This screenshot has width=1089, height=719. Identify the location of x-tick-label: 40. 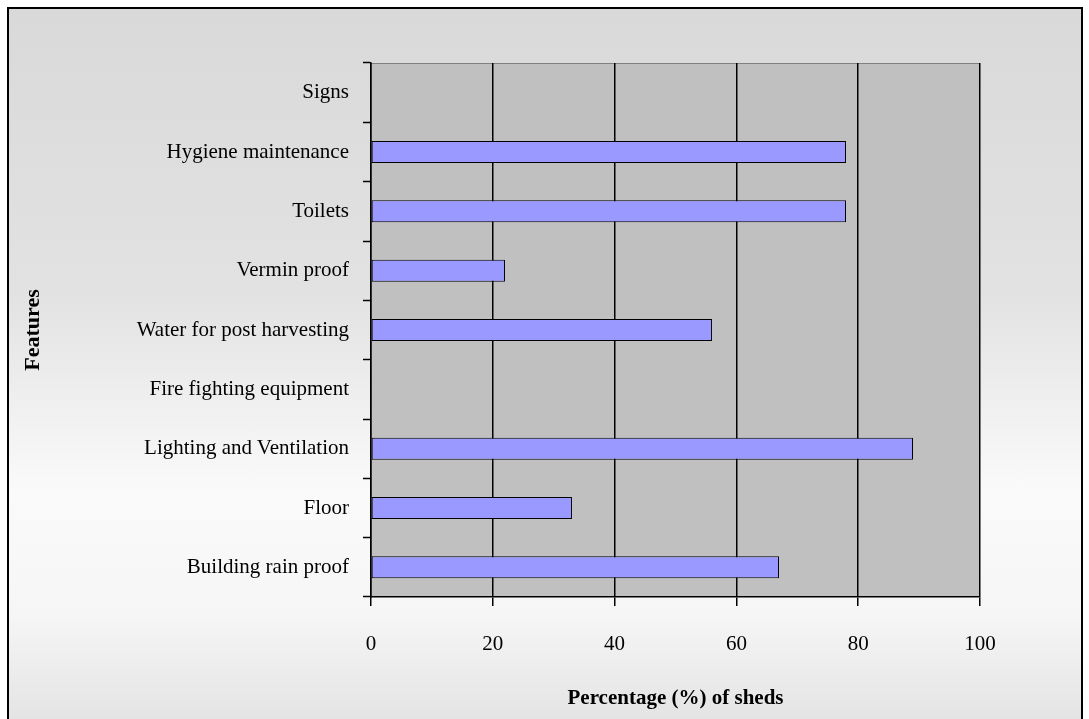
(615, 643).